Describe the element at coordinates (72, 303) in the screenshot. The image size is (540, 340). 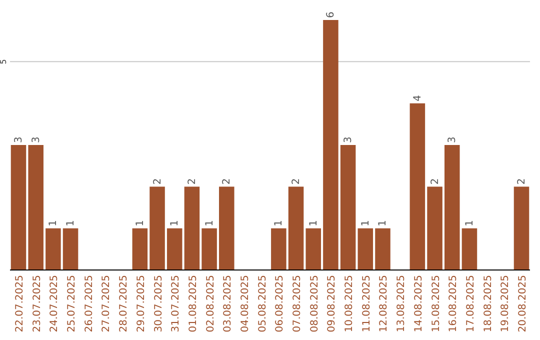
I see `x-tick-label: 25.07.2025` at that location.